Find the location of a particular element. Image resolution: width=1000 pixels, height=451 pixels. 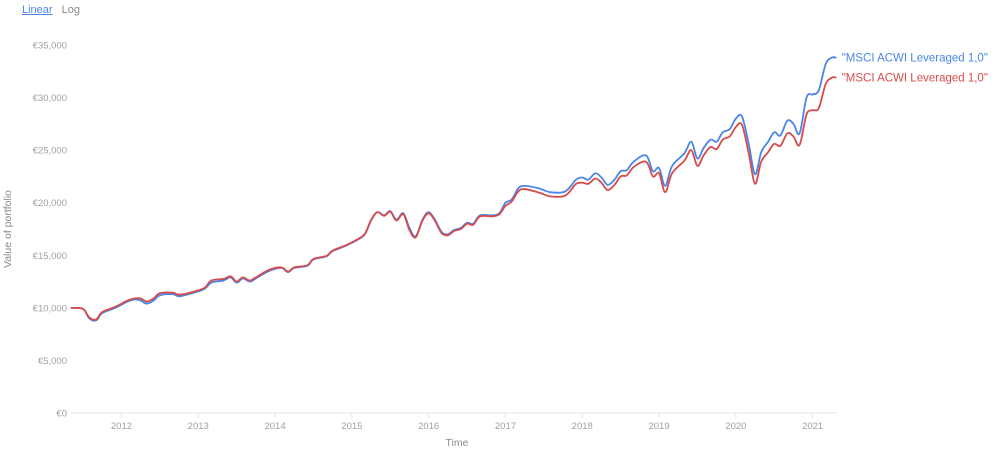

y-tick-label: €0 is located at coordinates (61, 414).